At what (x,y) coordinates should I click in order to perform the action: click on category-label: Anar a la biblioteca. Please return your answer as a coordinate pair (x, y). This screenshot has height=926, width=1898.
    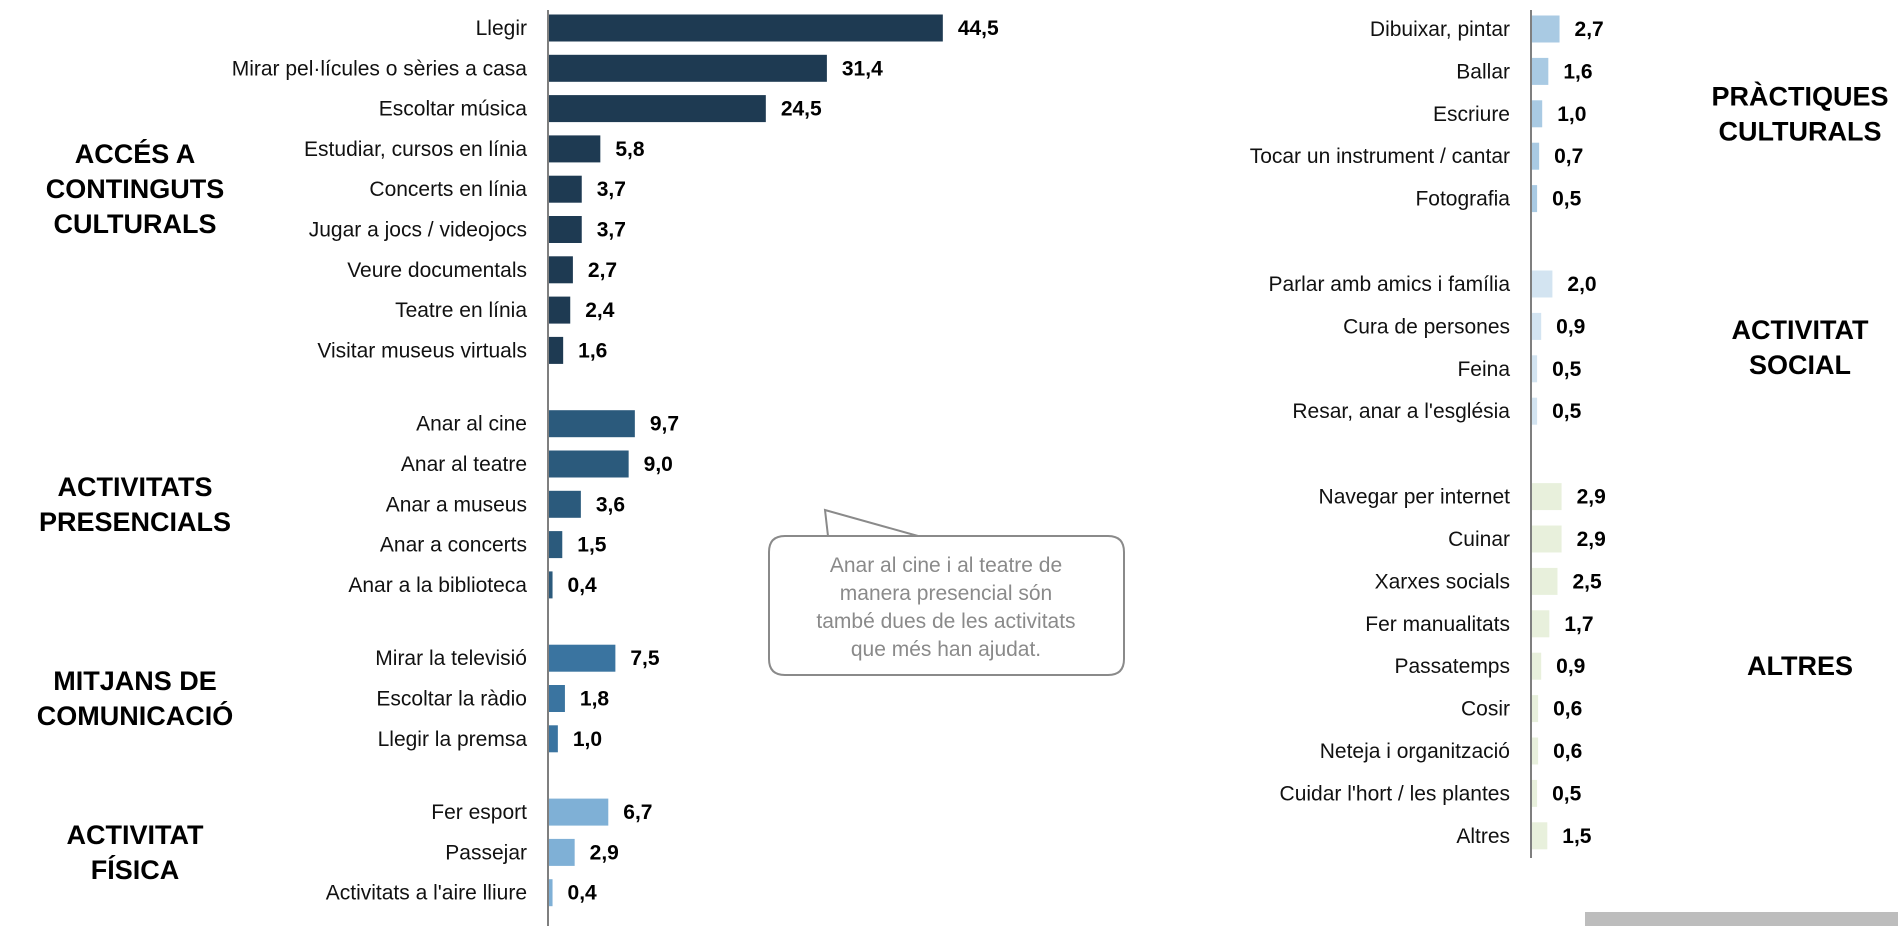
    Looking at the image, I should click on (437, 585).